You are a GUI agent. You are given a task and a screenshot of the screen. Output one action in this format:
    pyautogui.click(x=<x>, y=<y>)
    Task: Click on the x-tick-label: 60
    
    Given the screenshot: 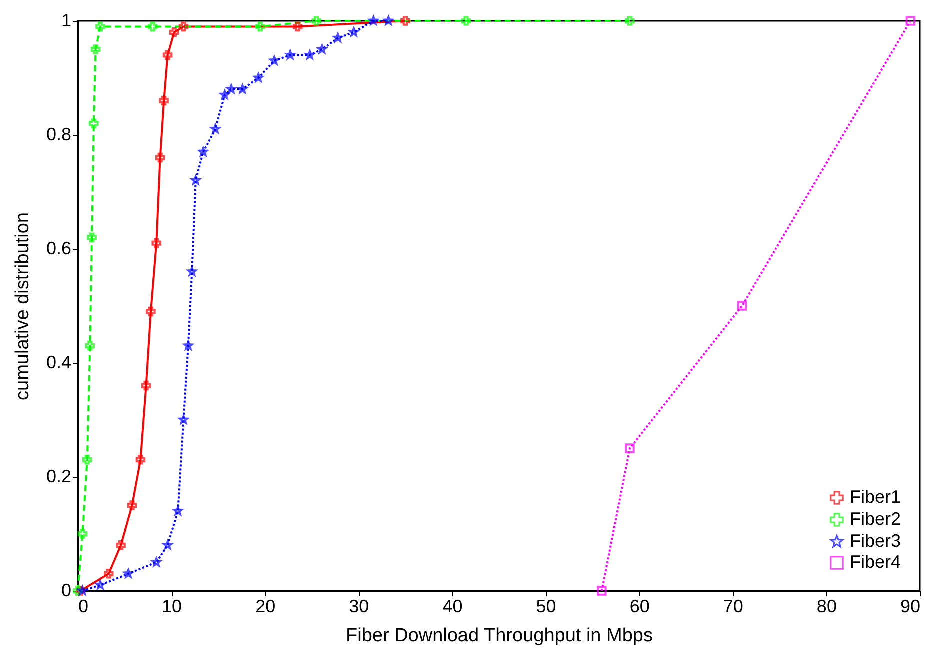 What is the action you would take?
    pyautogui.click(x=640, y=606)
    